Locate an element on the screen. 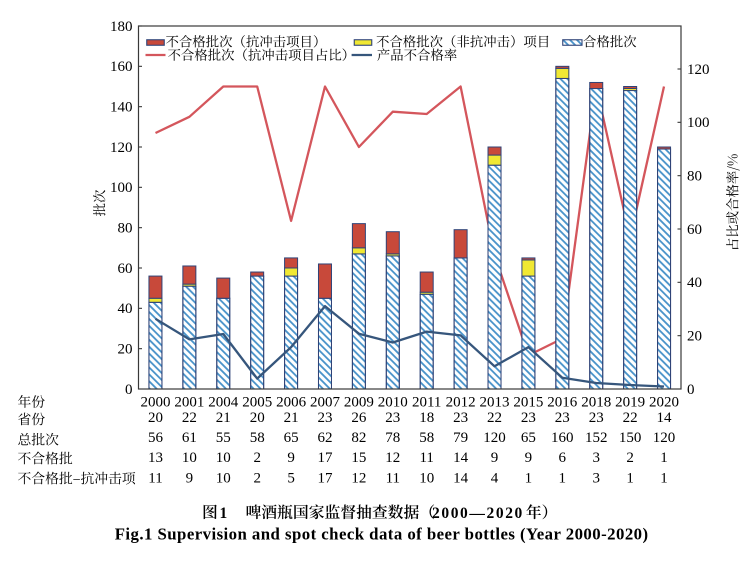 This screenshot has height=563, width=750. svg-text: 82 is located at coordinates (358, 438).